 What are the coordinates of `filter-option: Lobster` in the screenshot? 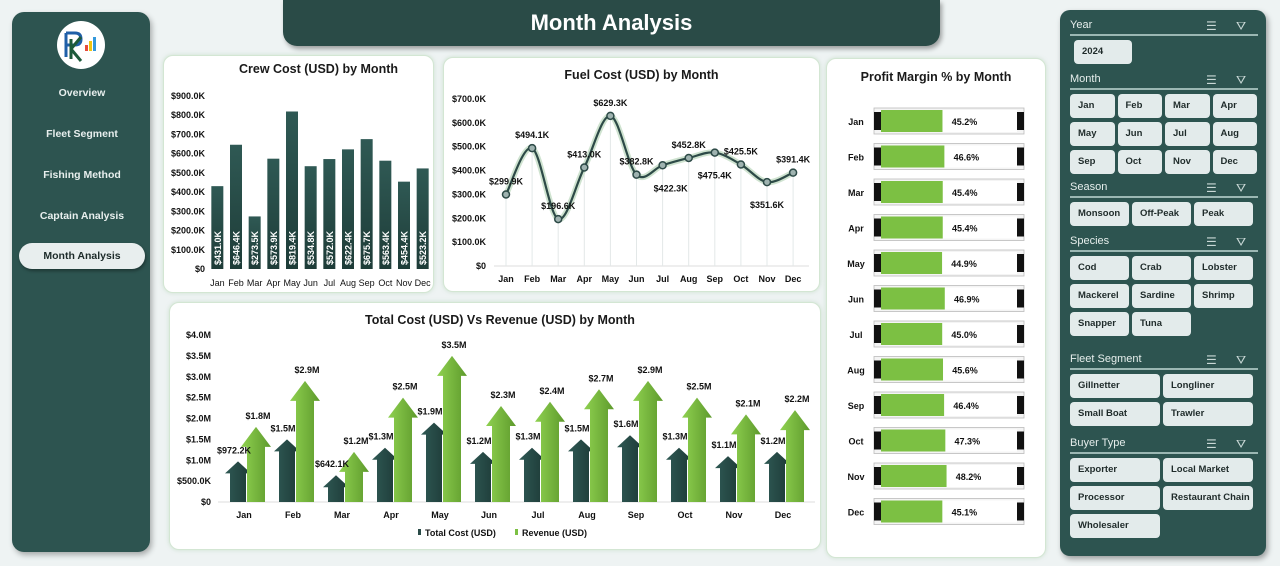 It's located at (1223, 268).